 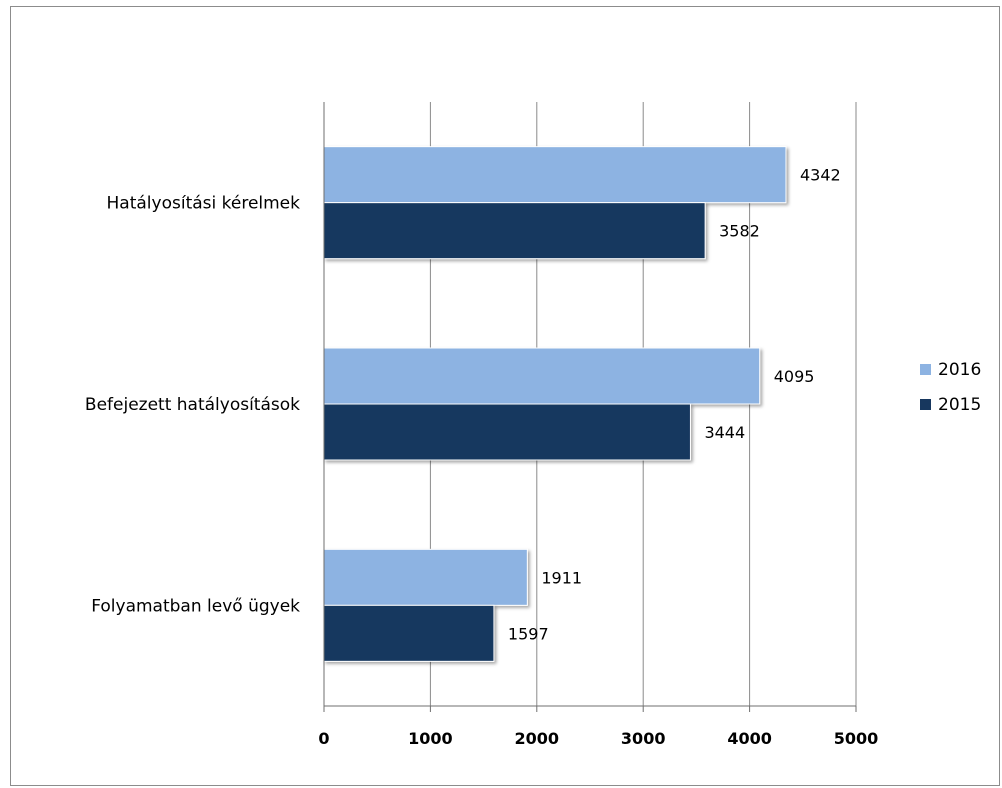 What do you see at coordinates (537, 738) in the screenshot?
I see `x-tick-label: 2000` at bounding box center [537, 738].